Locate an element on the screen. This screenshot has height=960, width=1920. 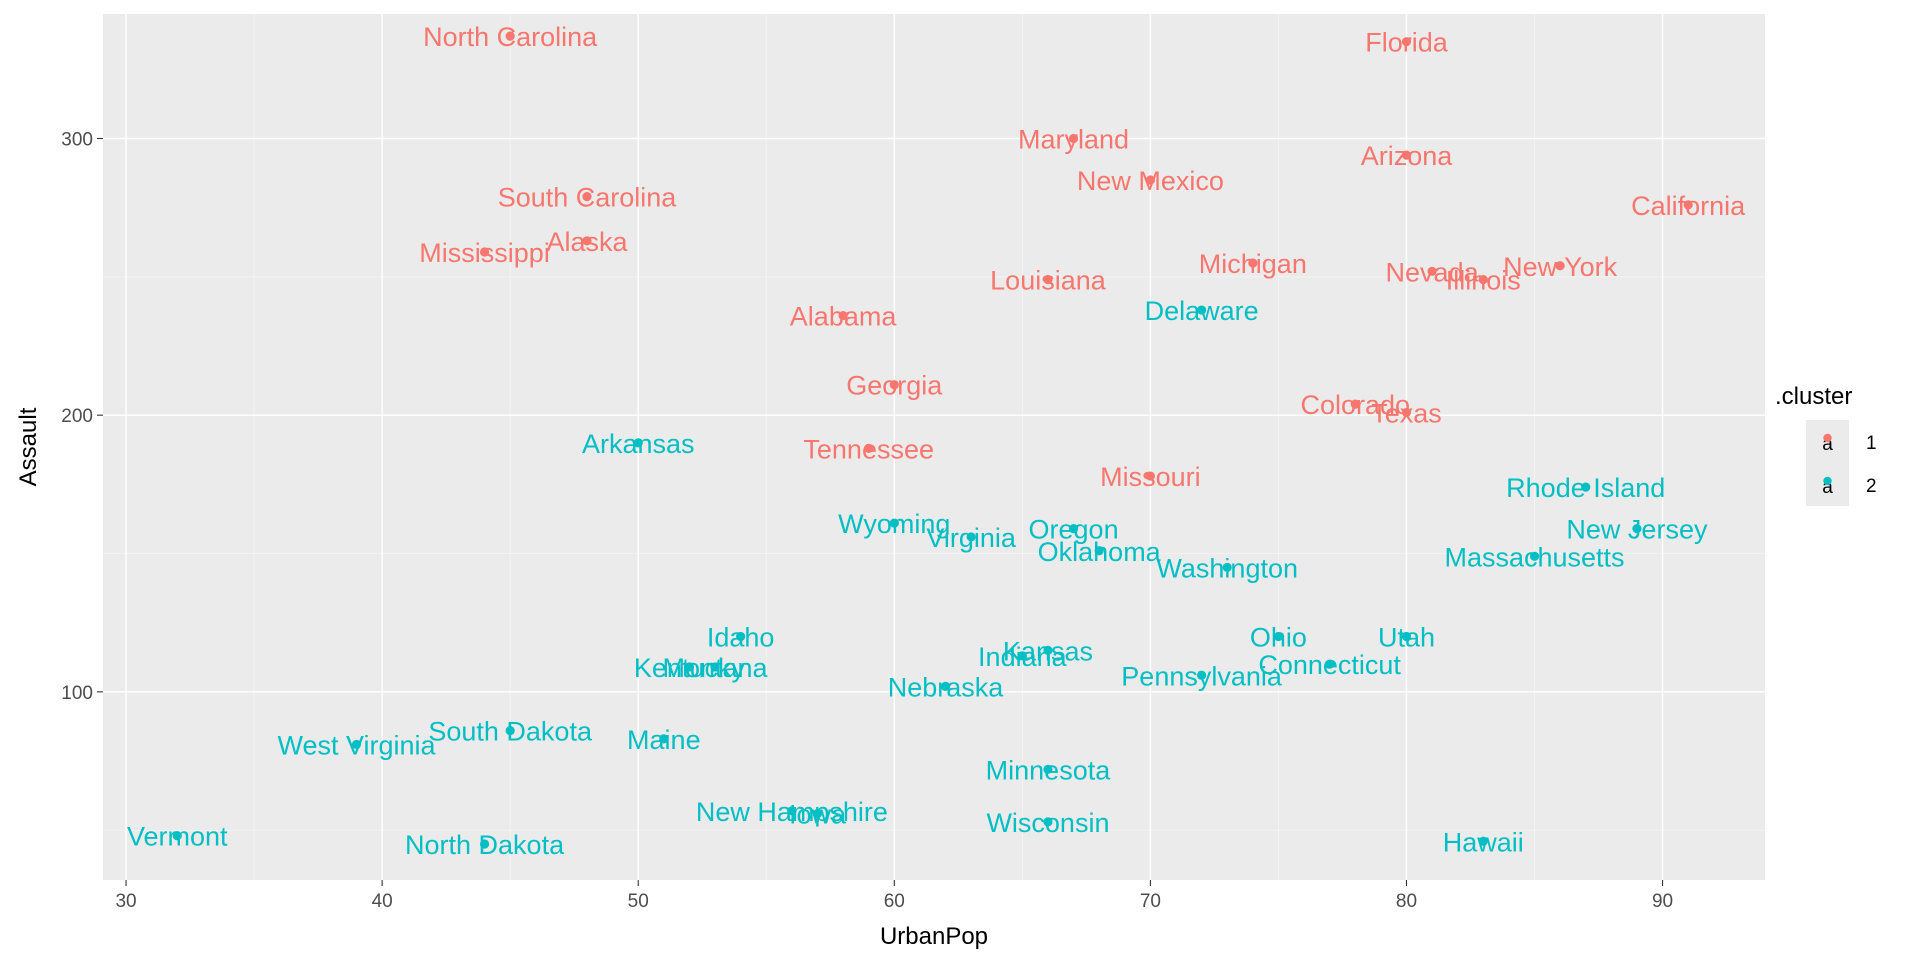
point-label: New Mexico is located at coordinates (1150, 181).